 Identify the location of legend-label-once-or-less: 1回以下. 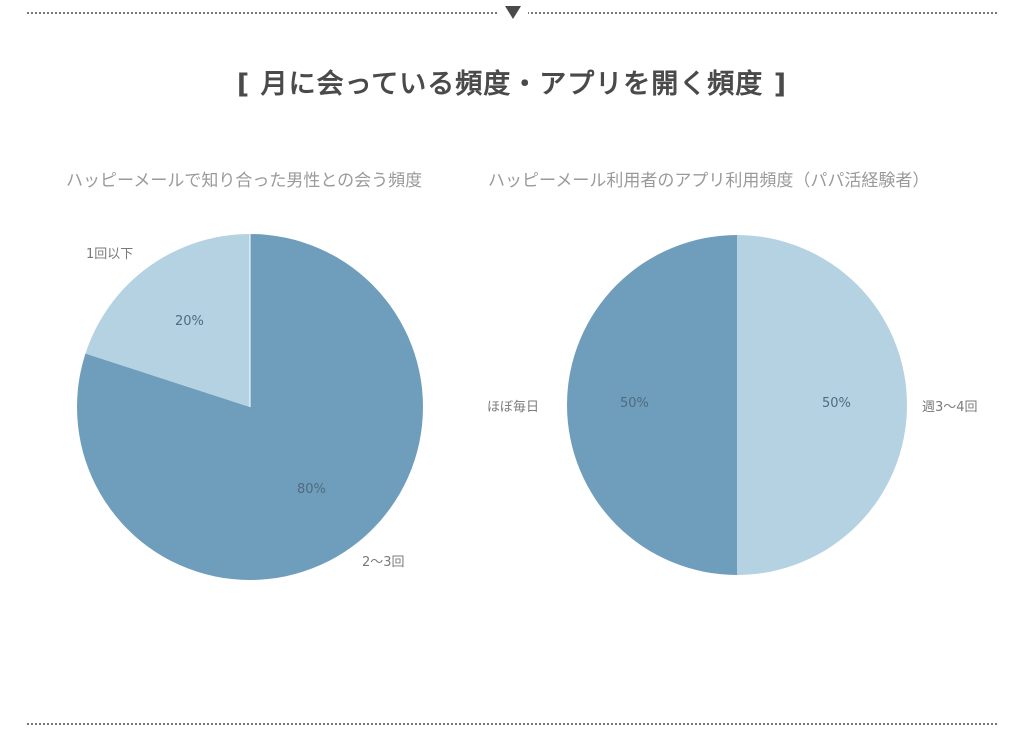
(110, 254).